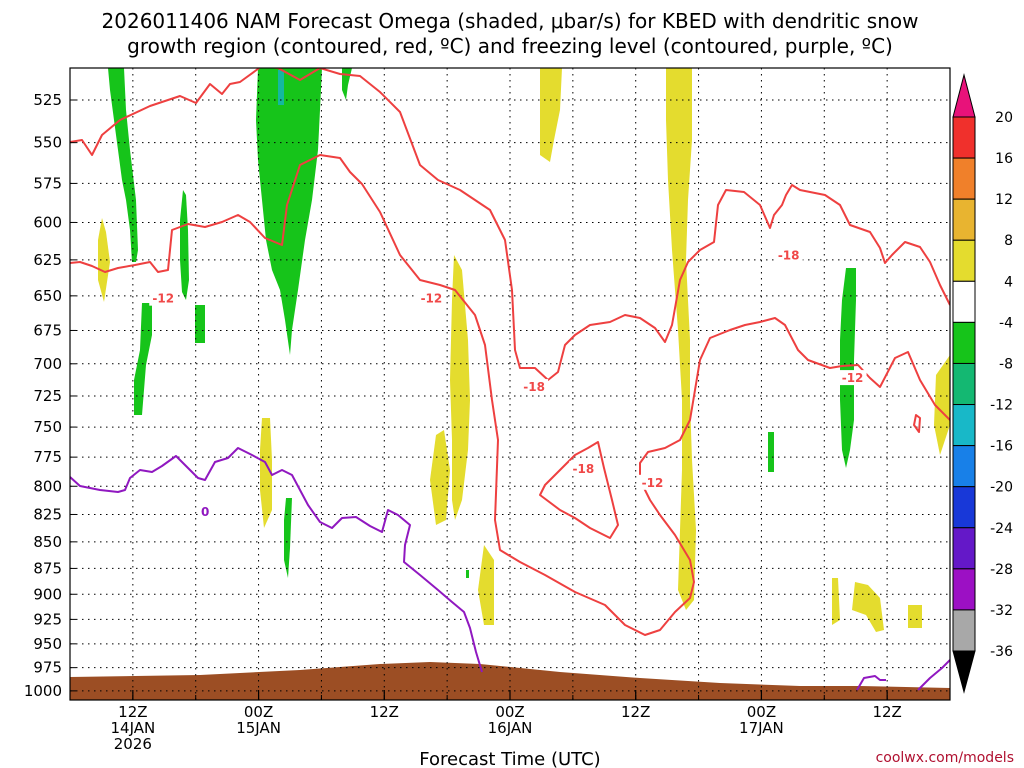 This screenshot has height=768, width=1024. What do you see at coordinates (132, 728) in the screenshot?
I see `x-tick-label: 14JAN` at bounding box center [132, 728].